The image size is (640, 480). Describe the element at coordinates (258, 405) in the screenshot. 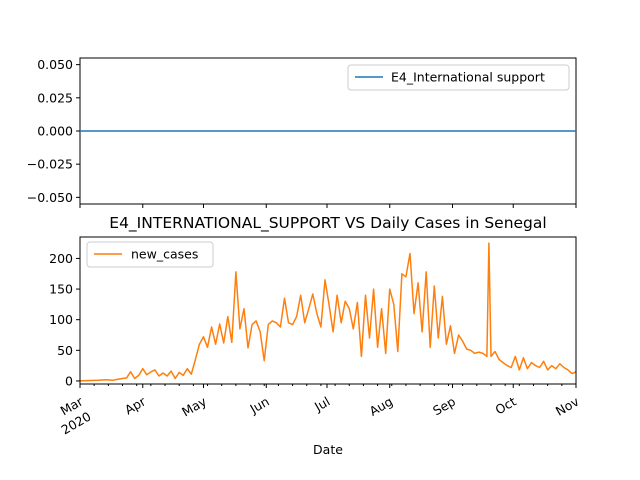

I see `bottom-x-tick-label: Jun` at that location.